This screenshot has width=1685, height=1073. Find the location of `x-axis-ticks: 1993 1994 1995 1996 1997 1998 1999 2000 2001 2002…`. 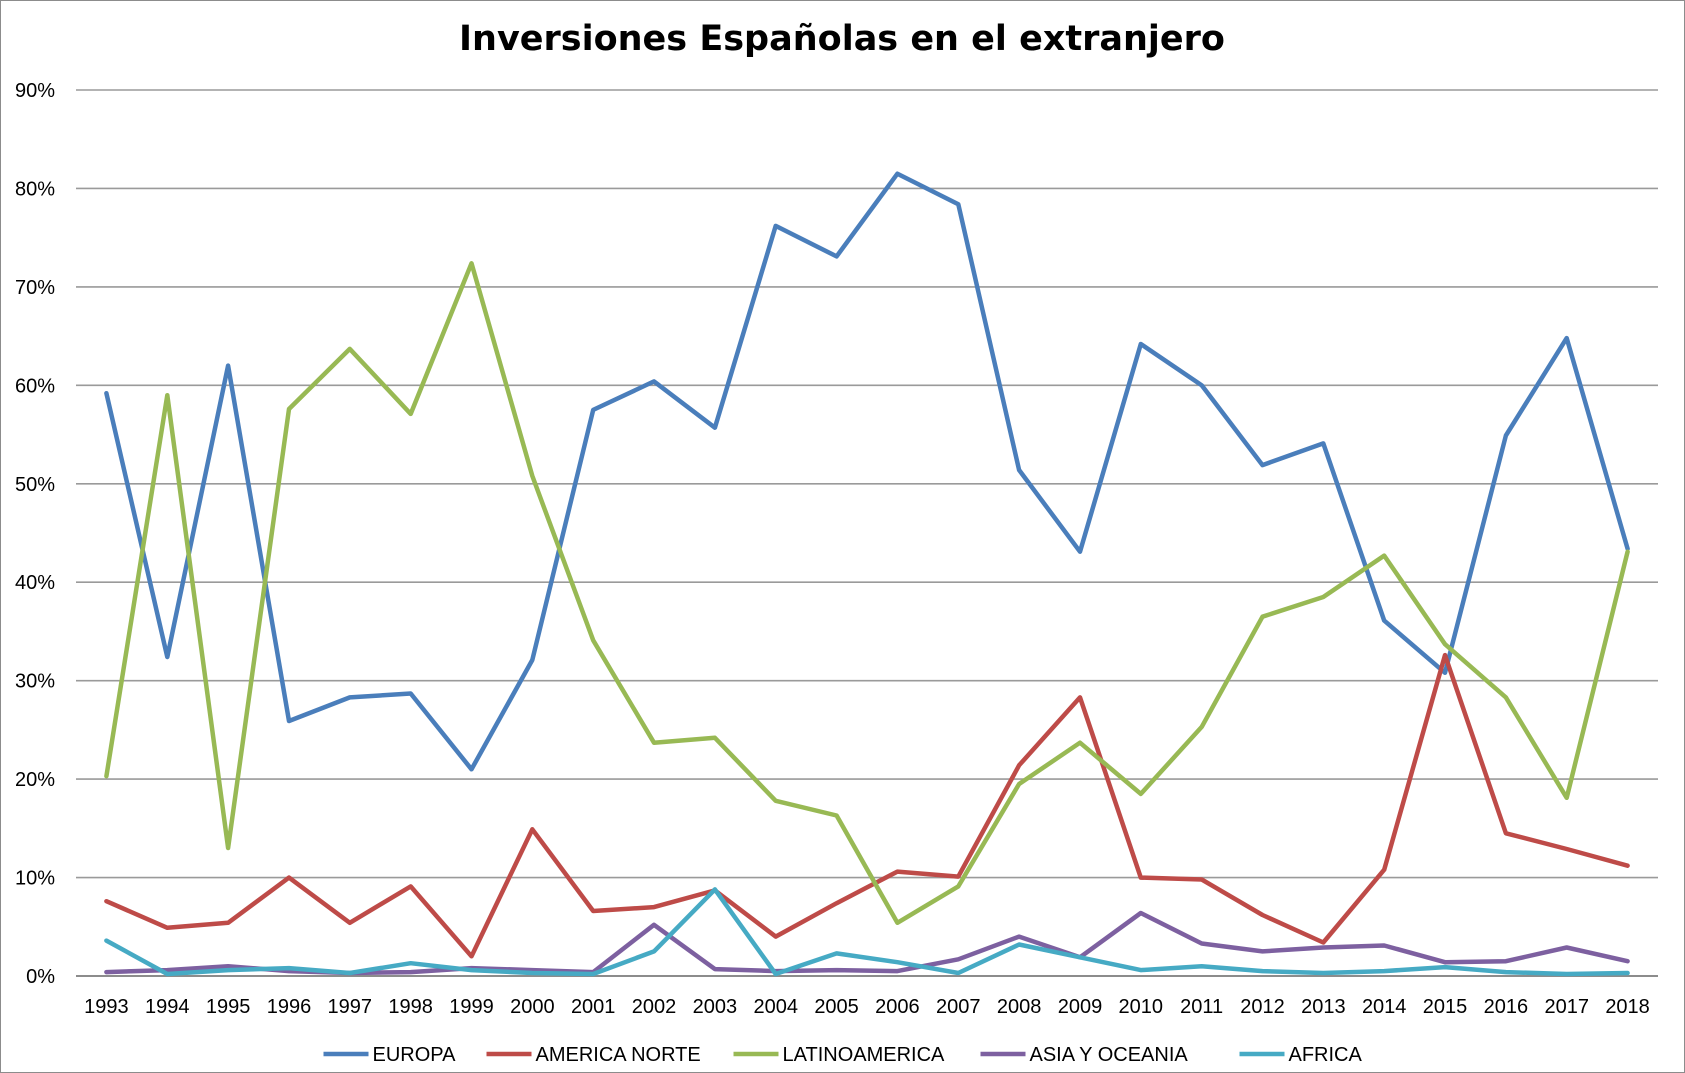

x-axis-ticks: 1993 1994 1995 1996 1997 1998 1999 2000 2001 2002… is located at coordinates (867, 1007).